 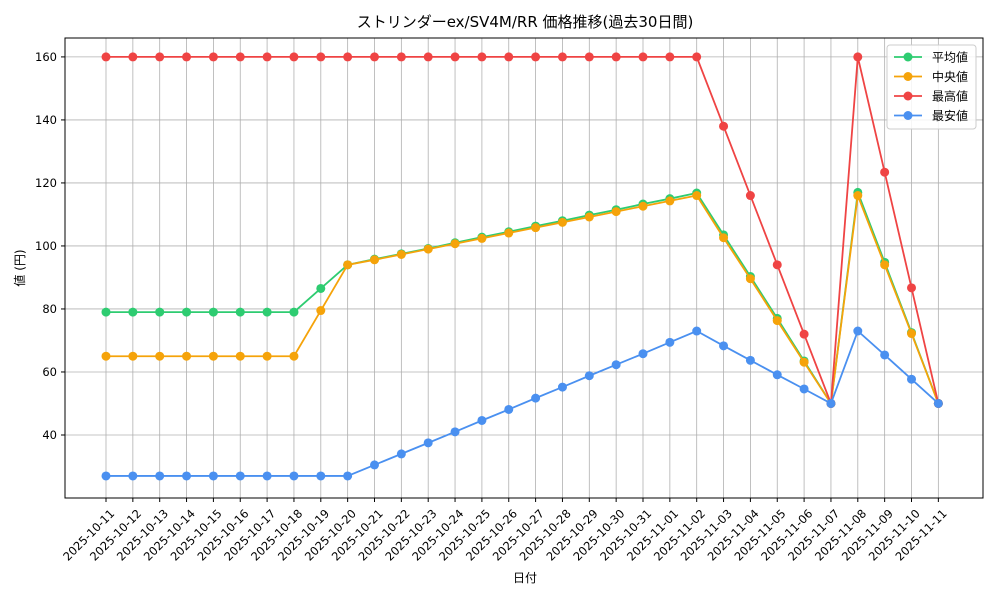 What do you see at coordinates (950, 115) in the screenshot?
I see `legend-label: 最安値` at bounding box center [950, 115].